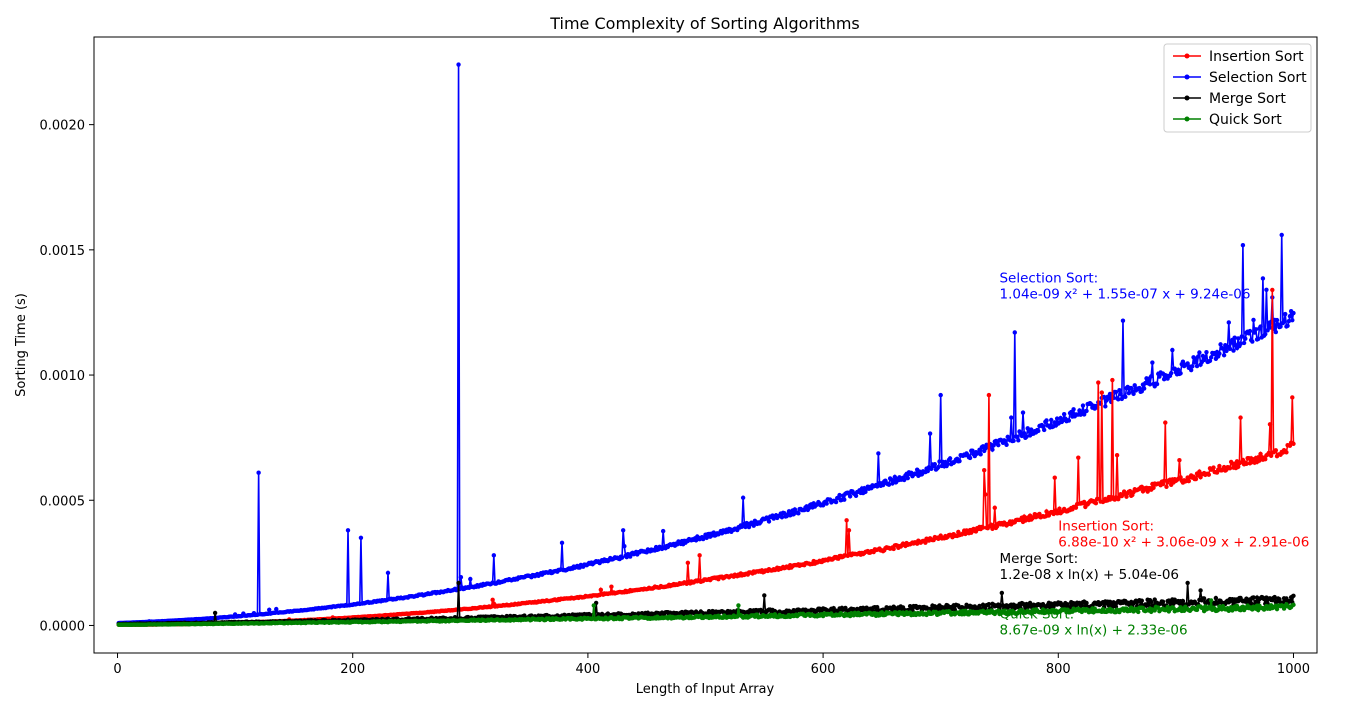 This screenshot has height=711, width=1366. Describe the element at coordinates (1187, 56) in the screenshot. I see `legend-swatch-marker` at that location.